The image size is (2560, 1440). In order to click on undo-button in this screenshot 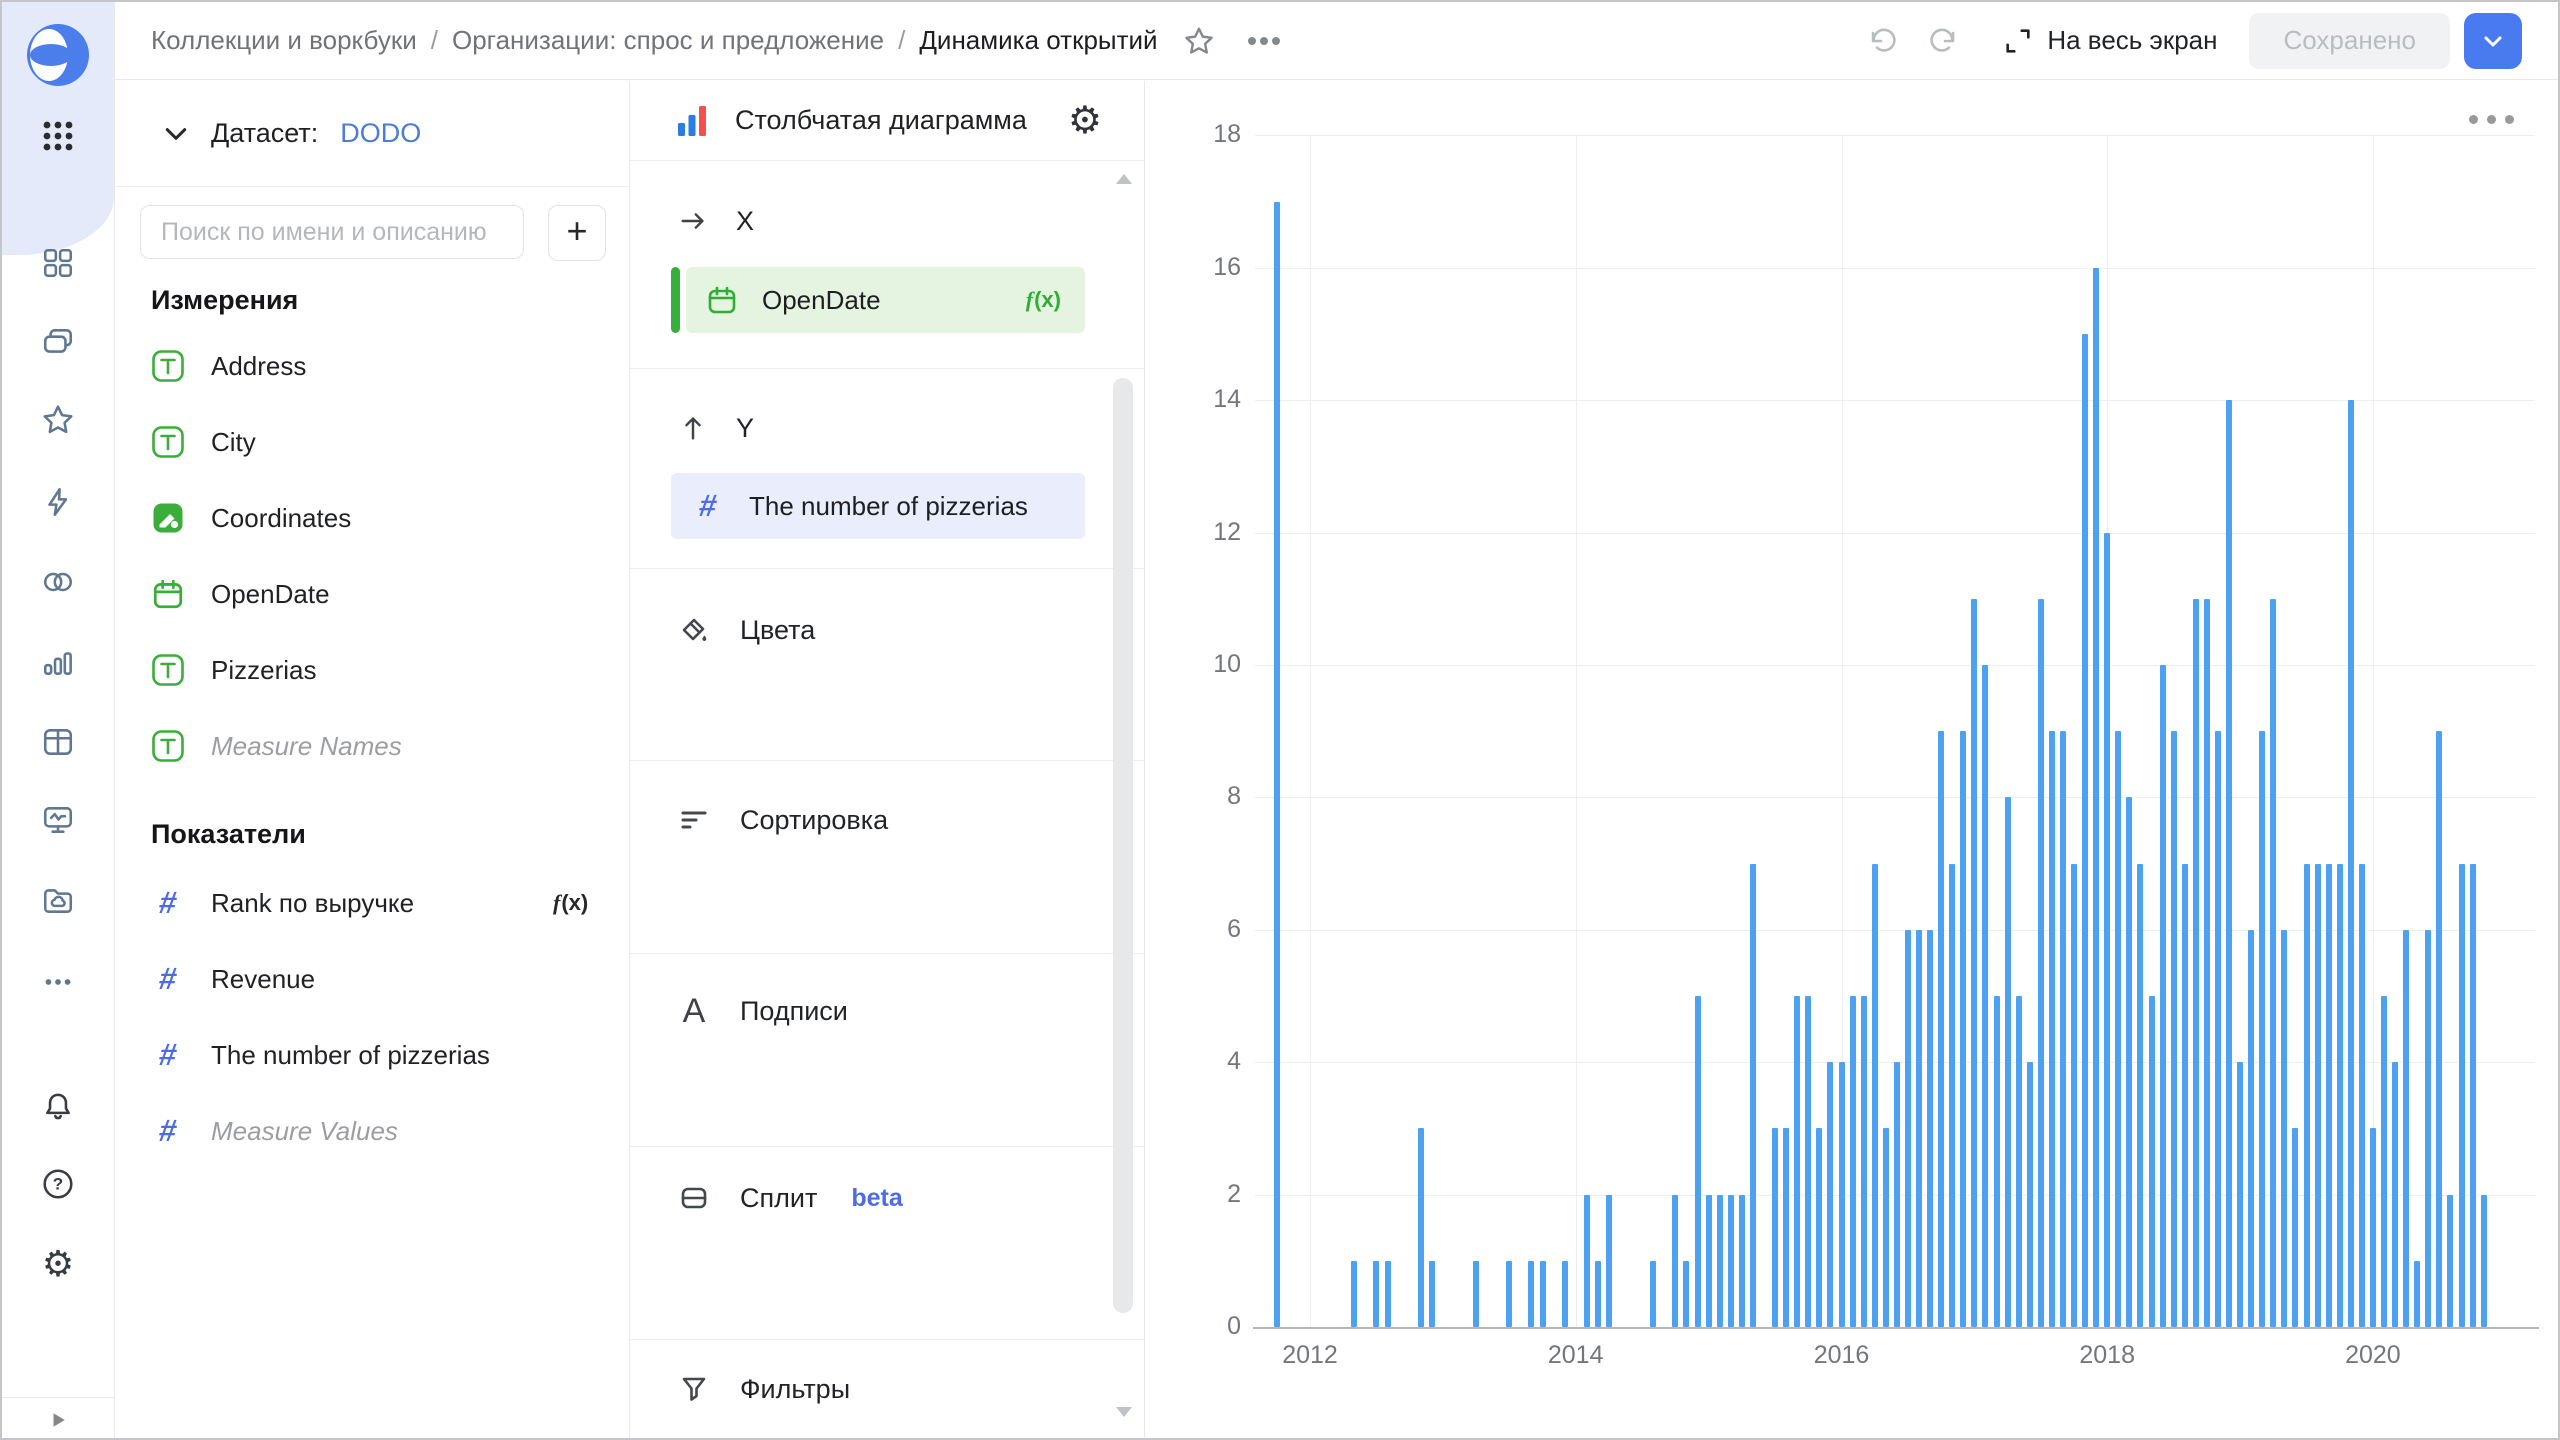, I will do `click(1883, 41)`.